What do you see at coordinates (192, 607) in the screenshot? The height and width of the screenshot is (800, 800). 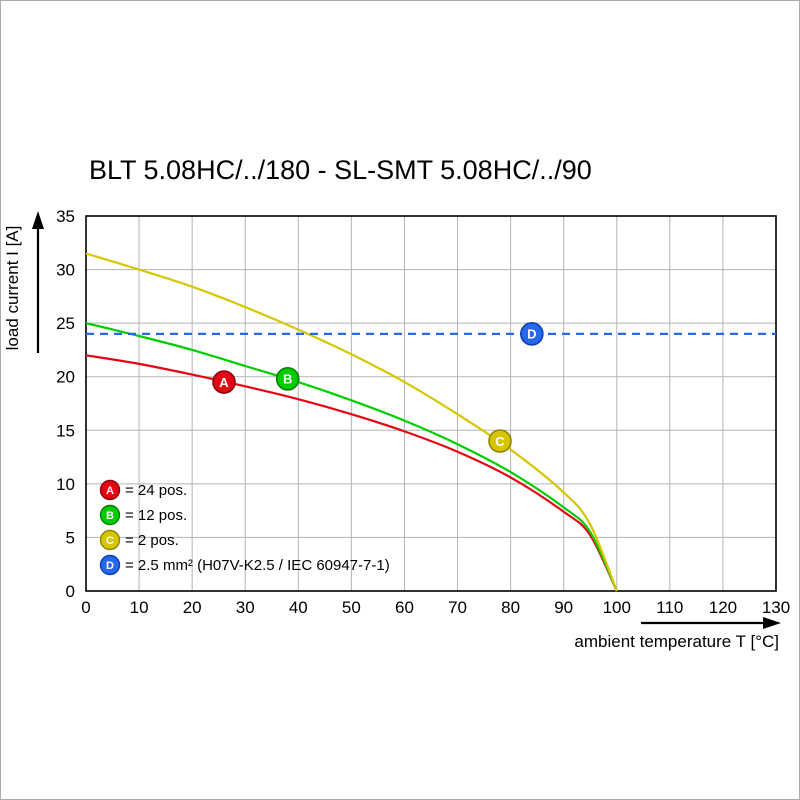 I see `x-tick-label: 20` at bounding box center [192, 607].